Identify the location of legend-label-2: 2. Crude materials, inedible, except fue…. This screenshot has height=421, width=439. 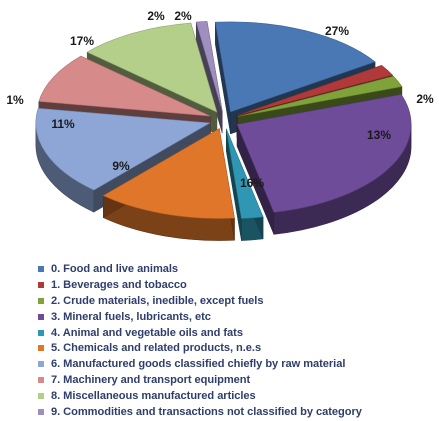
(157, 300).